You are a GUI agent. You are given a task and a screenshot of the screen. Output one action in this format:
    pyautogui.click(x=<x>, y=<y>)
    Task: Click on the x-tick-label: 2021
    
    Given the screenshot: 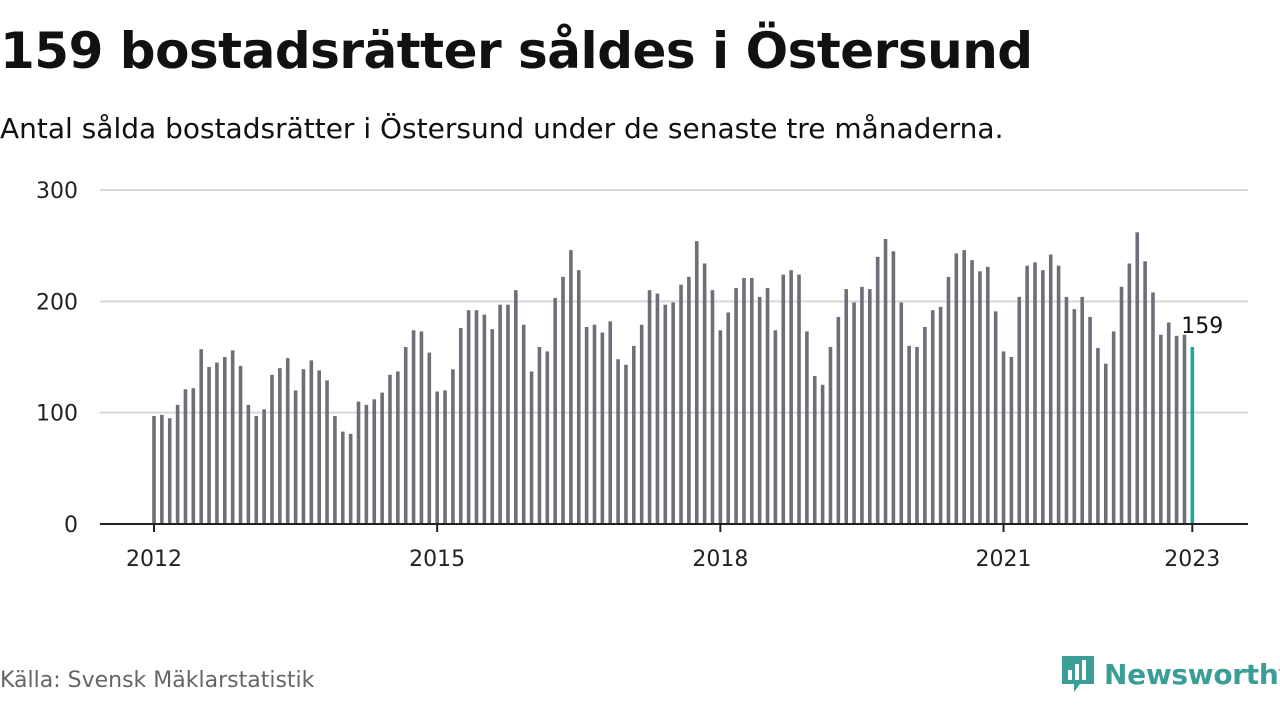 What is the action you would take?
    pyautogui.click(x=1004, y=559)
    